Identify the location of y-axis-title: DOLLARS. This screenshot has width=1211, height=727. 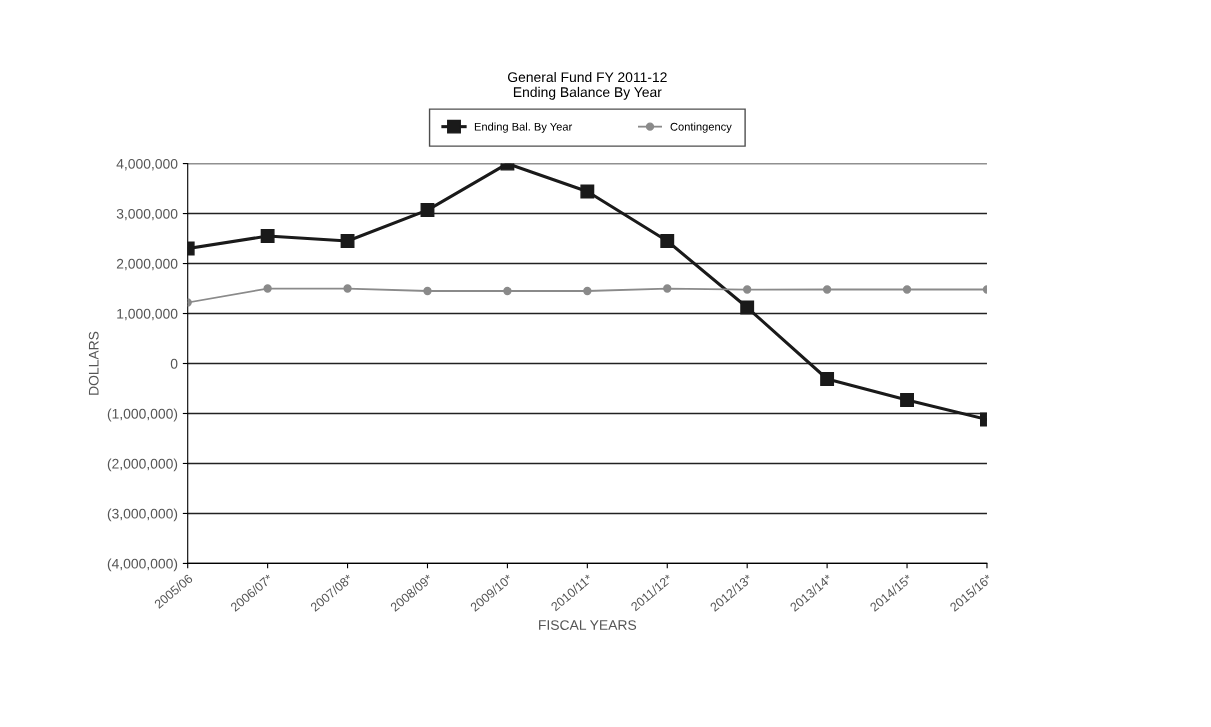
(93, 363).